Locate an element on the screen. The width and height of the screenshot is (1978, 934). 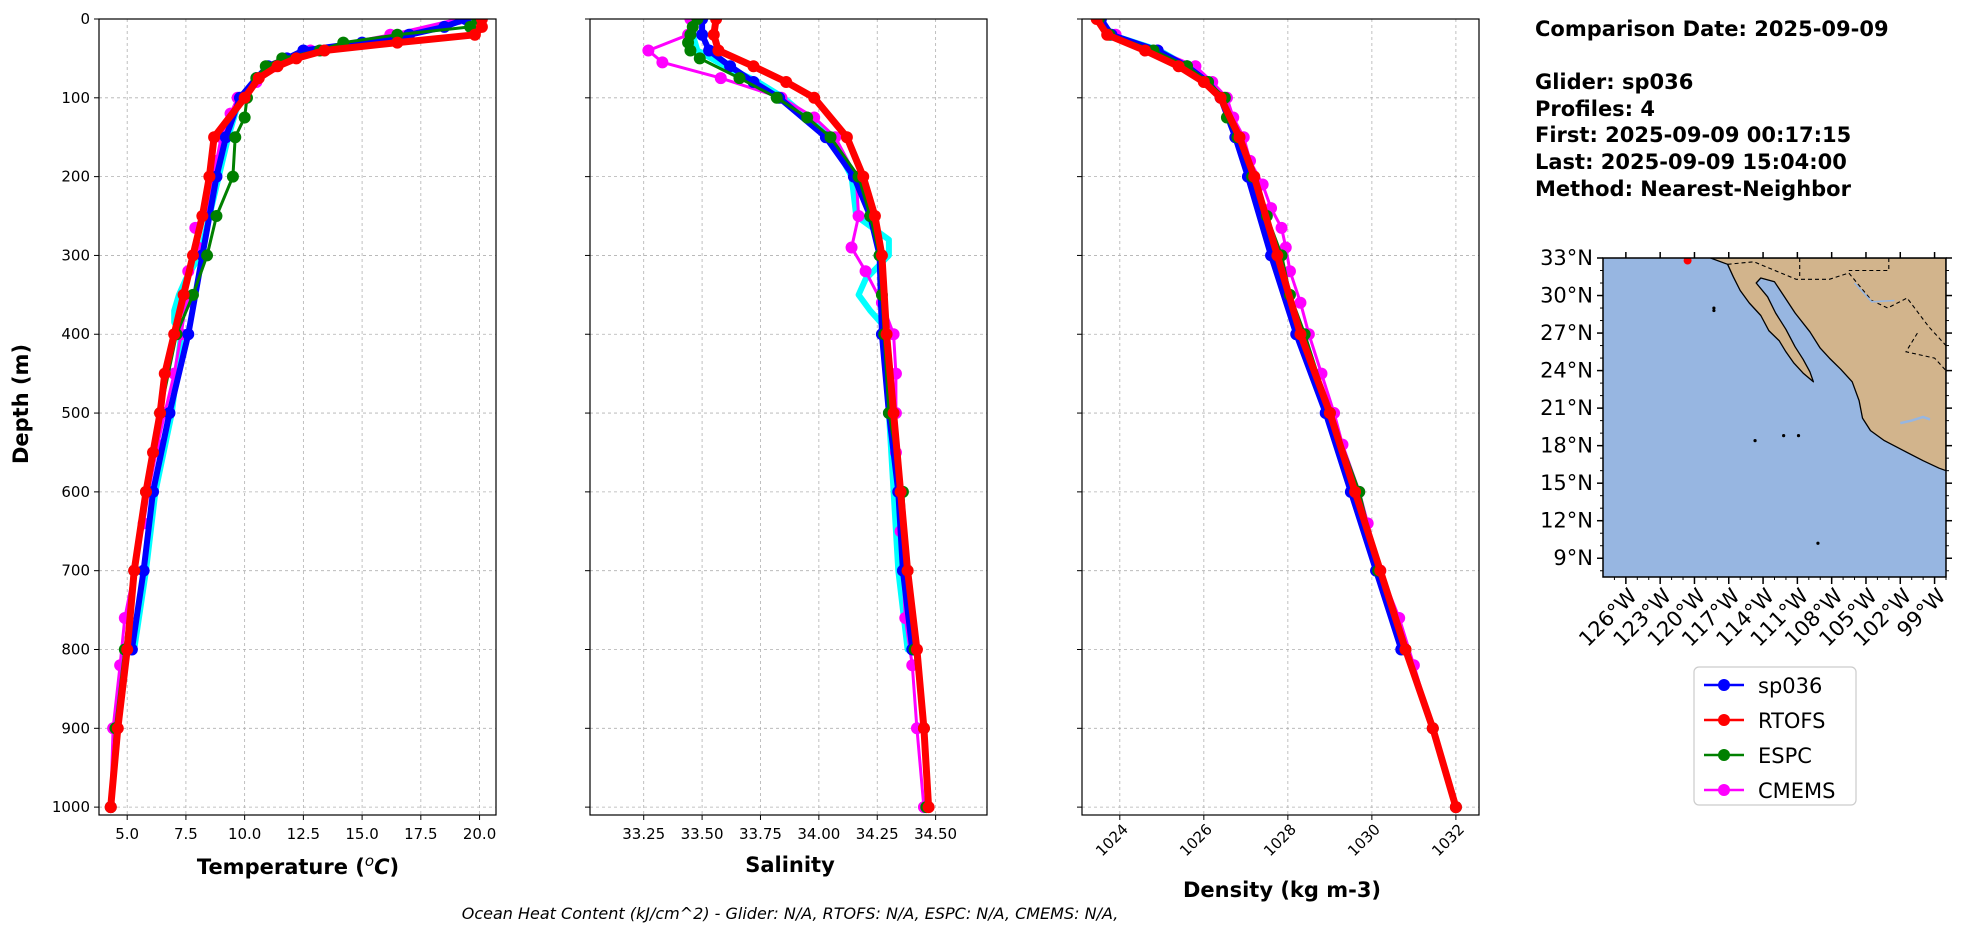
x-tick-label: 34.25 is located at coordinates (877, 834).